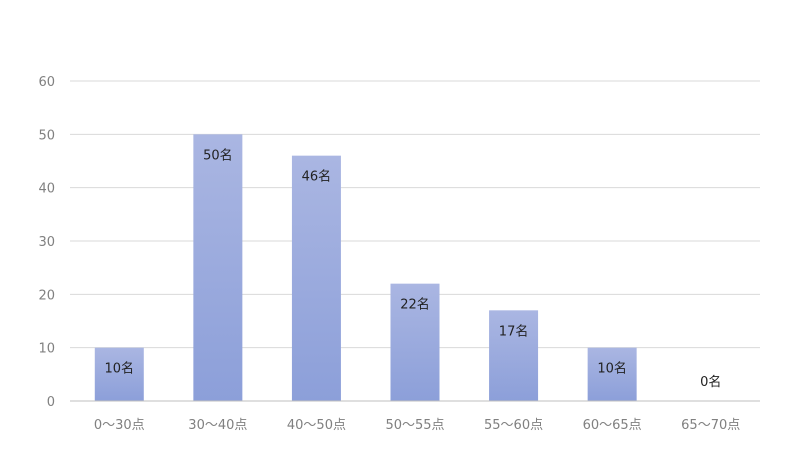 The width and height of the screenshot is (800, 453). Describe the element at coordinates (414, 425) in the screenshot. I see `x-tick-label: 50〜55点` at that location.